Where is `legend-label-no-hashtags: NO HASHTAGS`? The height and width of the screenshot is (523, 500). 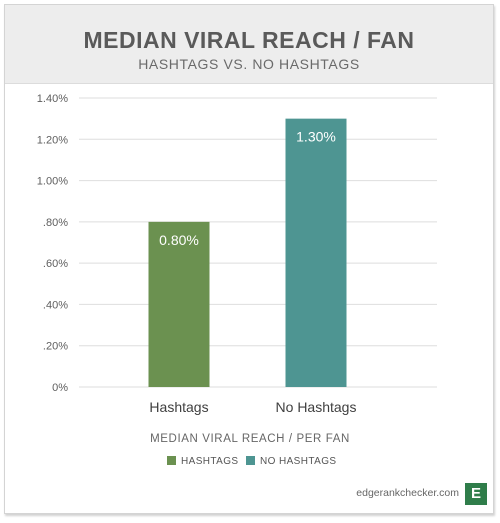
legend-label-no-hashtags: NO HASHTAGS is located at coordinates (298, 461).